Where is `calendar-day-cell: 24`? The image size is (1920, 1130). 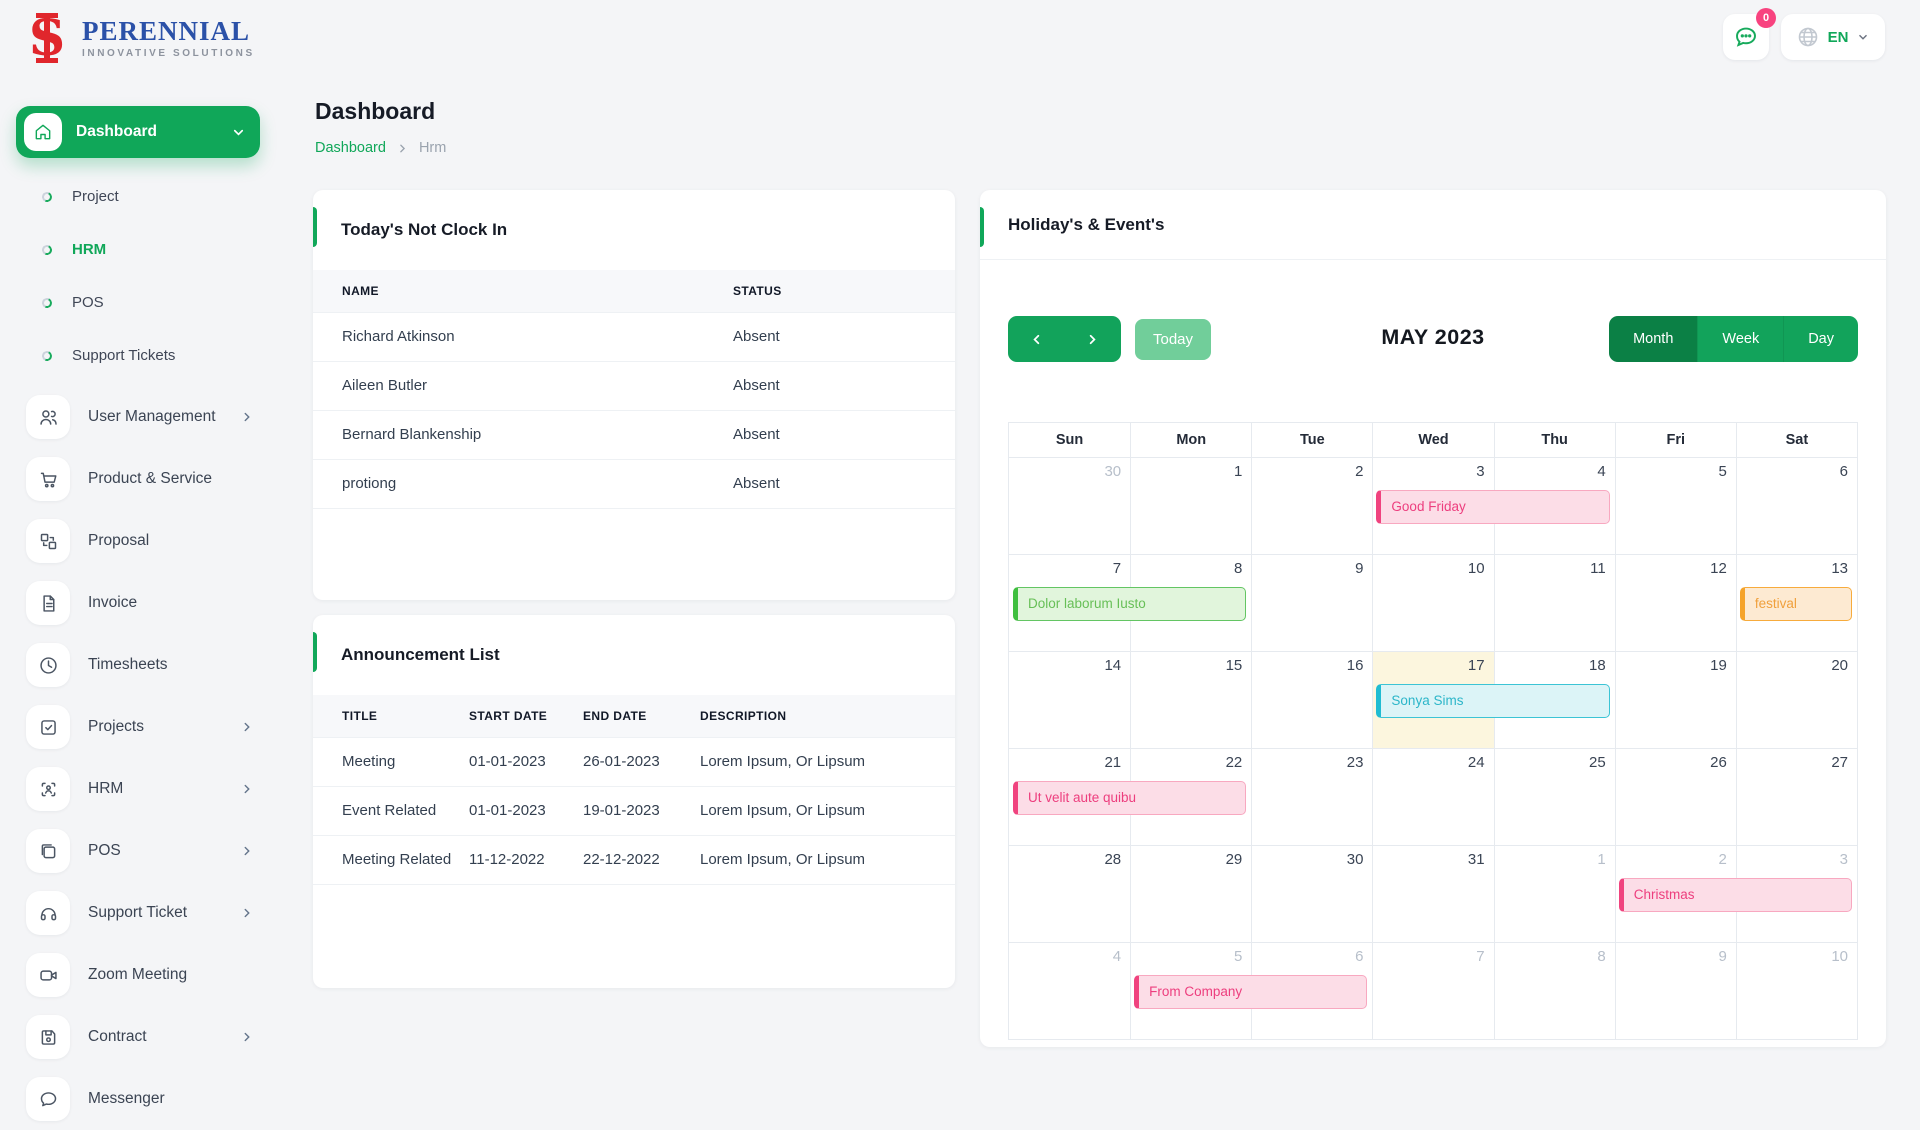 calendar-day-cell: 24 is located at coordinates (1432, 797).